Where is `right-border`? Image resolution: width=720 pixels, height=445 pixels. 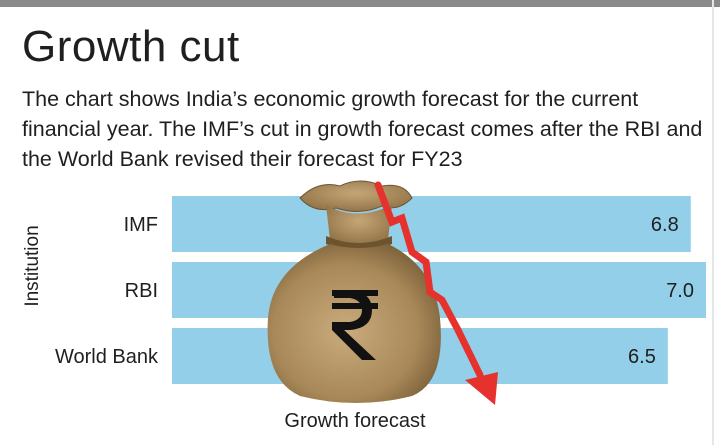 right-border is located at coordinates (713, 222).